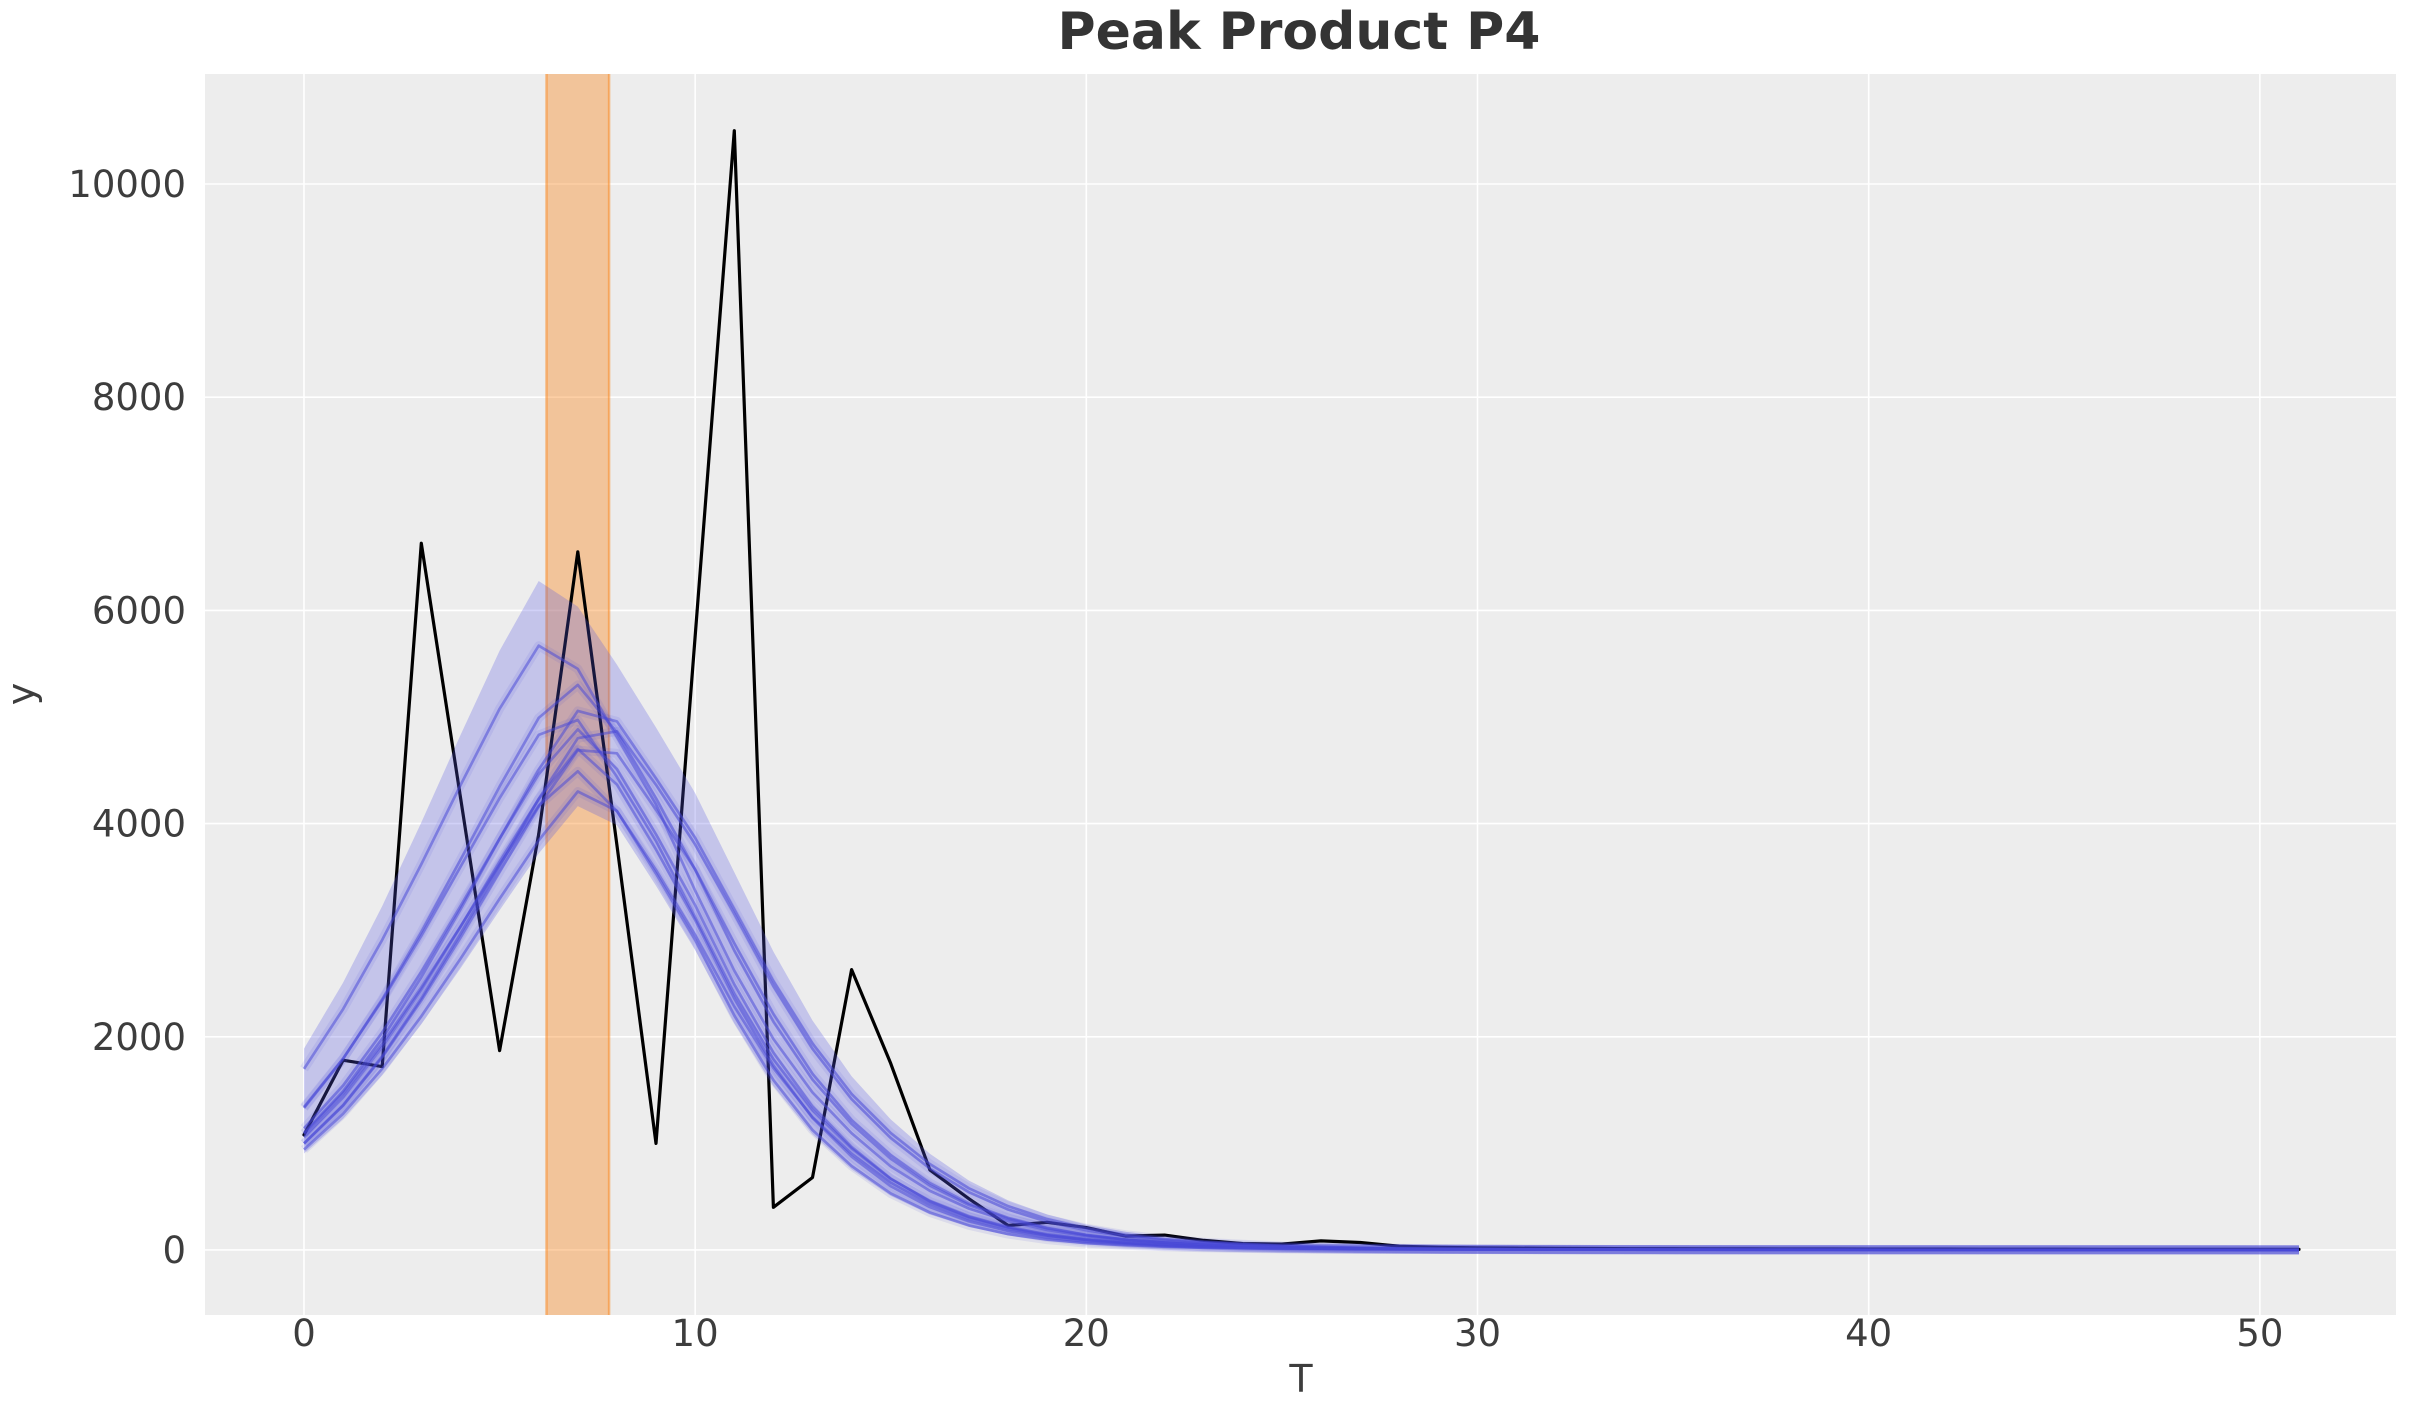 The height and width of the screenshot is (1423, 2423). What do you see at coordinates (2259, 1333) in the screenshot?
I see `x-tick-label: 50` at bounding box center [2259, 1333].